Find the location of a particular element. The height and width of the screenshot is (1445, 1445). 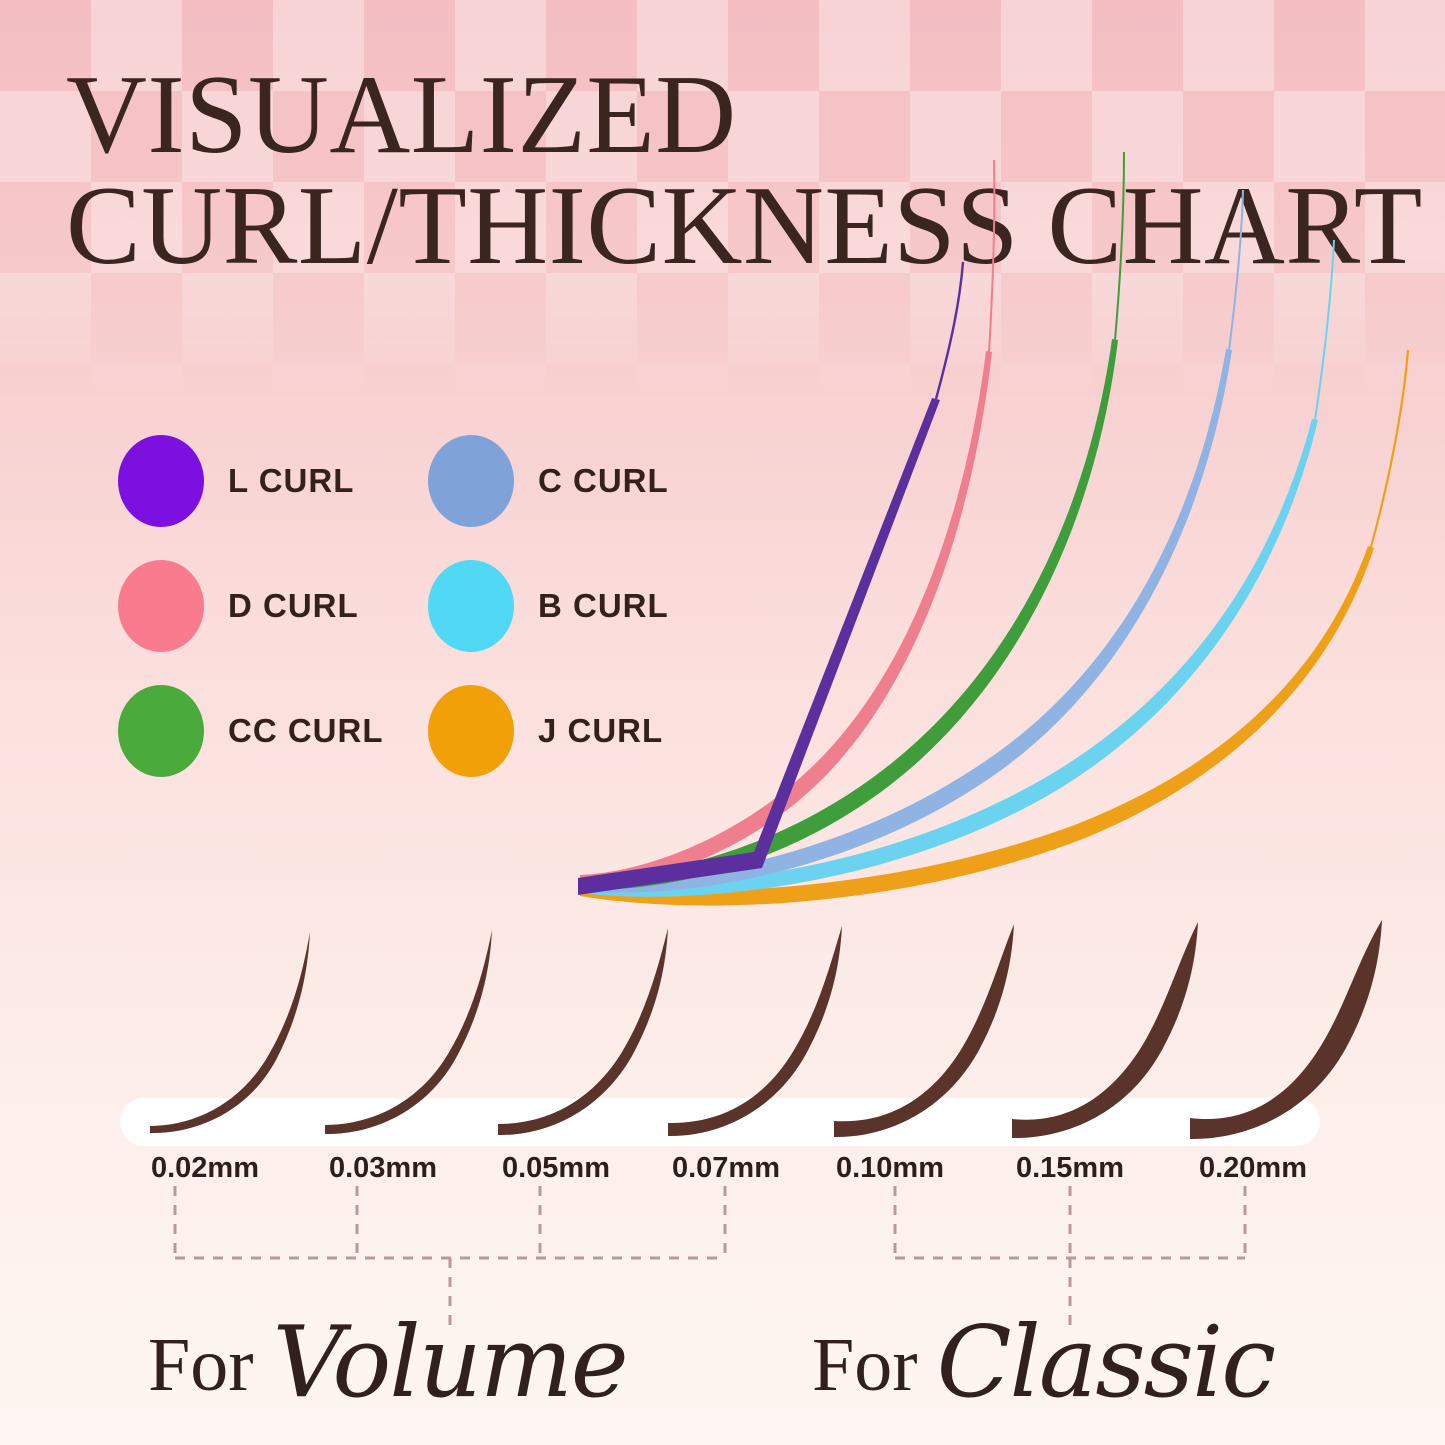

curl-legend: L CURL C CURL D CURL B CURL CC CURL is located at coordinates (428, 605).